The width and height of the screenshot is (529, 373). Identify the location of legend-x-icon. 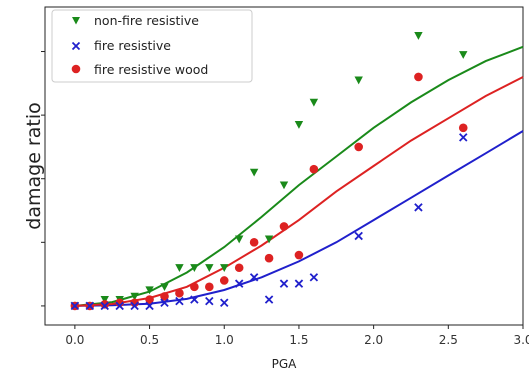
(76, 46).